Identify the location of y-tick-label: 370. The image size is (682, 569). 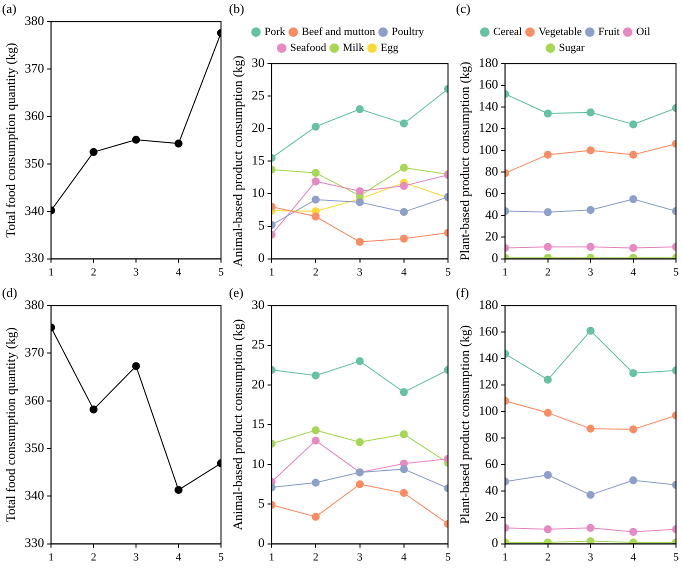
(34, 352).